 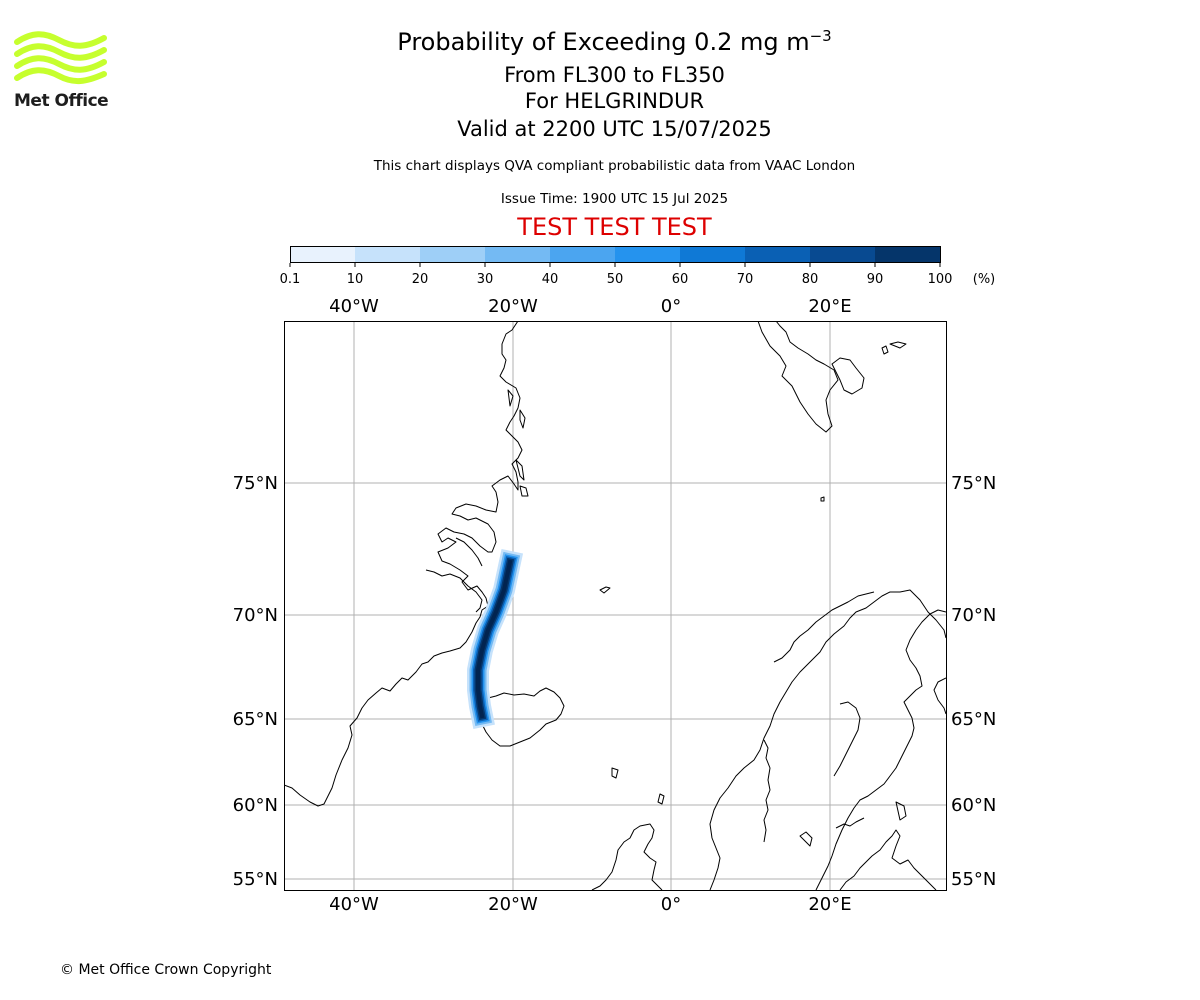 I want to click on flight-level-subtitle: From FL300 to FL350, so click(x=614, y=75).